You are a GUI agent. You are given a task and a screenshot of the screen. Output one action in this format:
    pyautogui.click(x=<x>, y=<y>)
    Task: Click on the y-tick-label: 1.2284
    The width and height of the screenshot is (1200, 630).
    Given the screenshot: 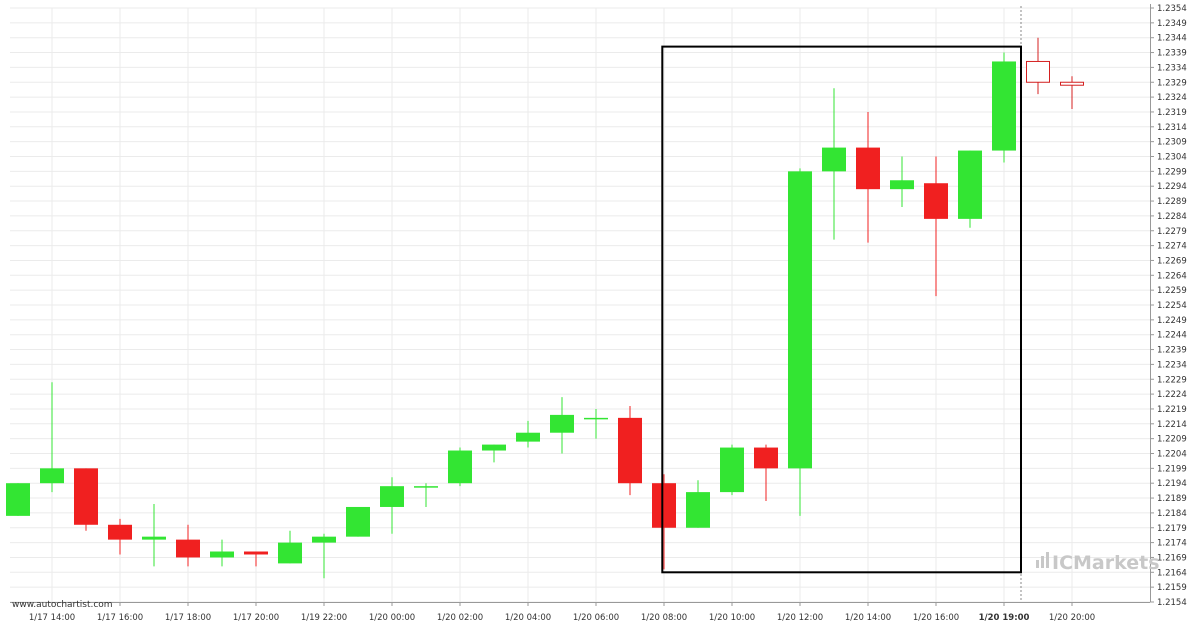 What is the action you would take?
    pyautogui.click(x=1172, y=217)
    